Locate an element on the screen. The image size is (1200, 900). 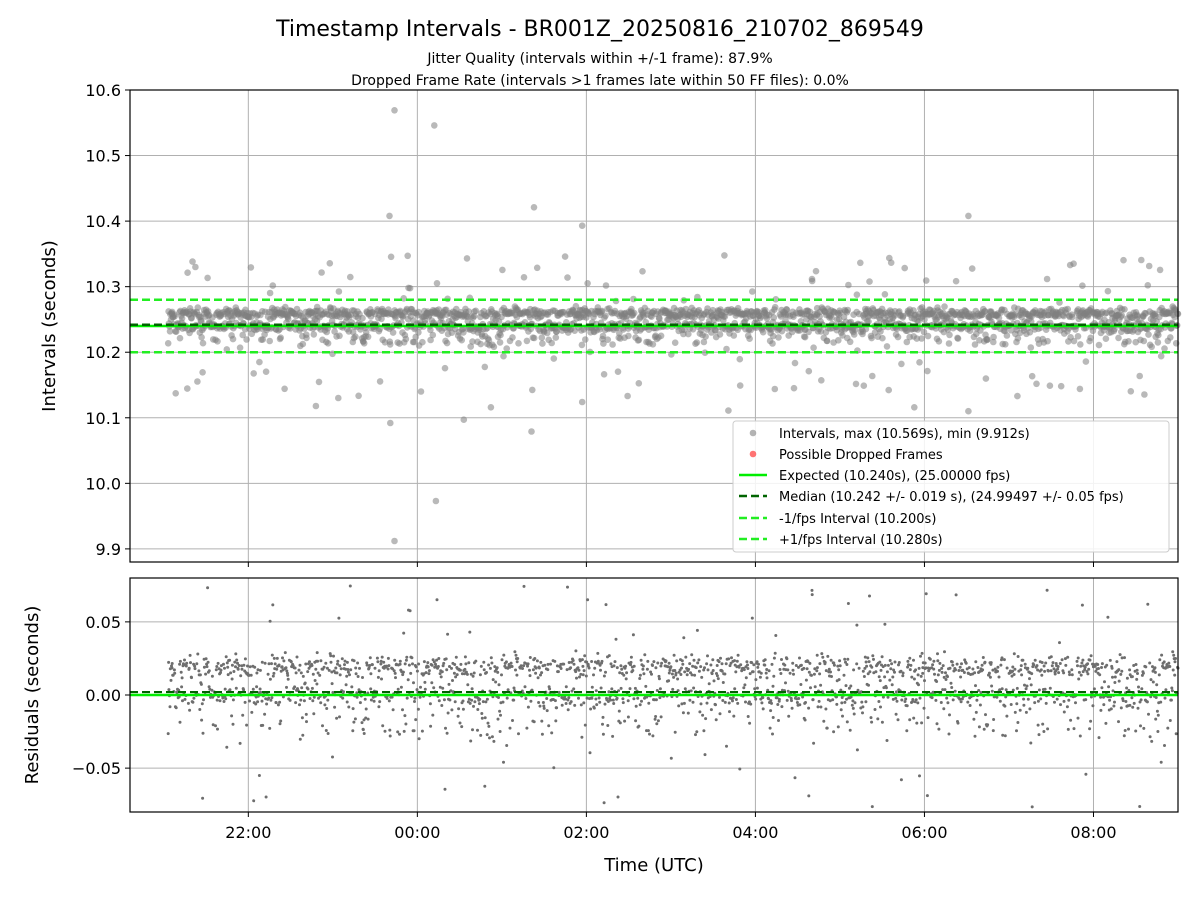
legend-label-expected: Expected (10.240s), (25.00000 fps) is located at coordinates (894, 476).